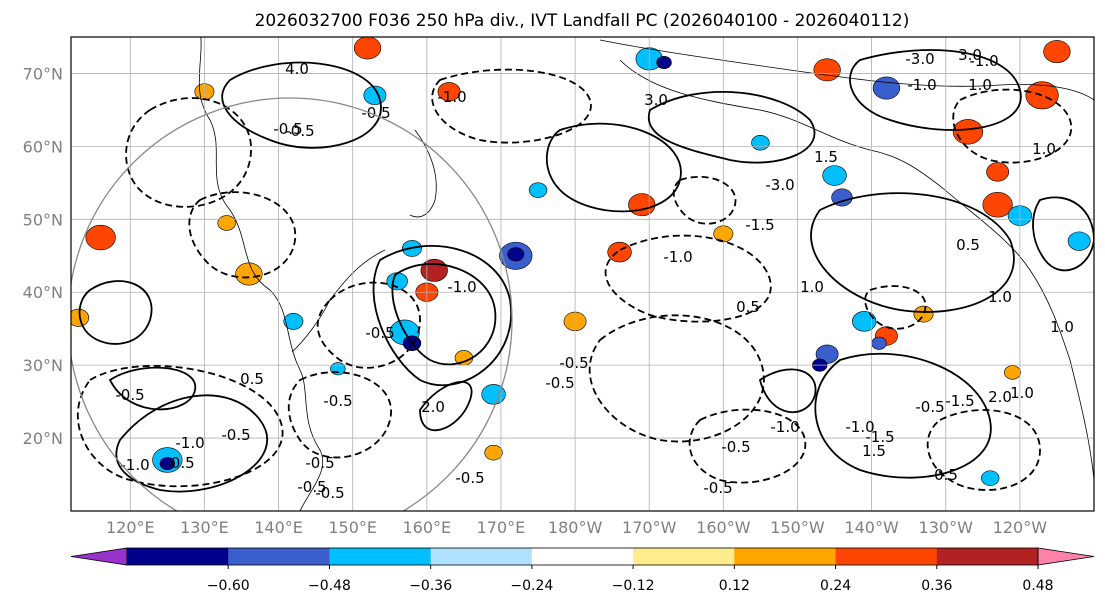 The image size is (1105, 604). I want to click on colorbar-tick-label: −0.60, so click(228, 586).